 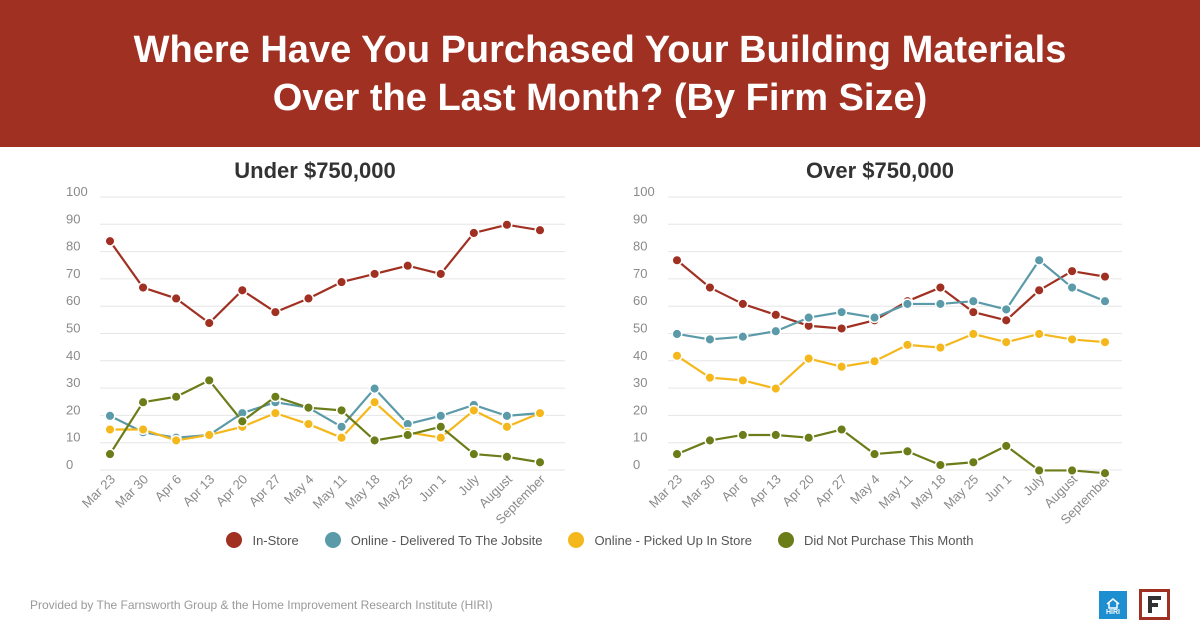 What do you see at coordinates (997, 488) in the screenshot?
I see `x-tick-label: Jun 1` at bounding box center [997, 488].